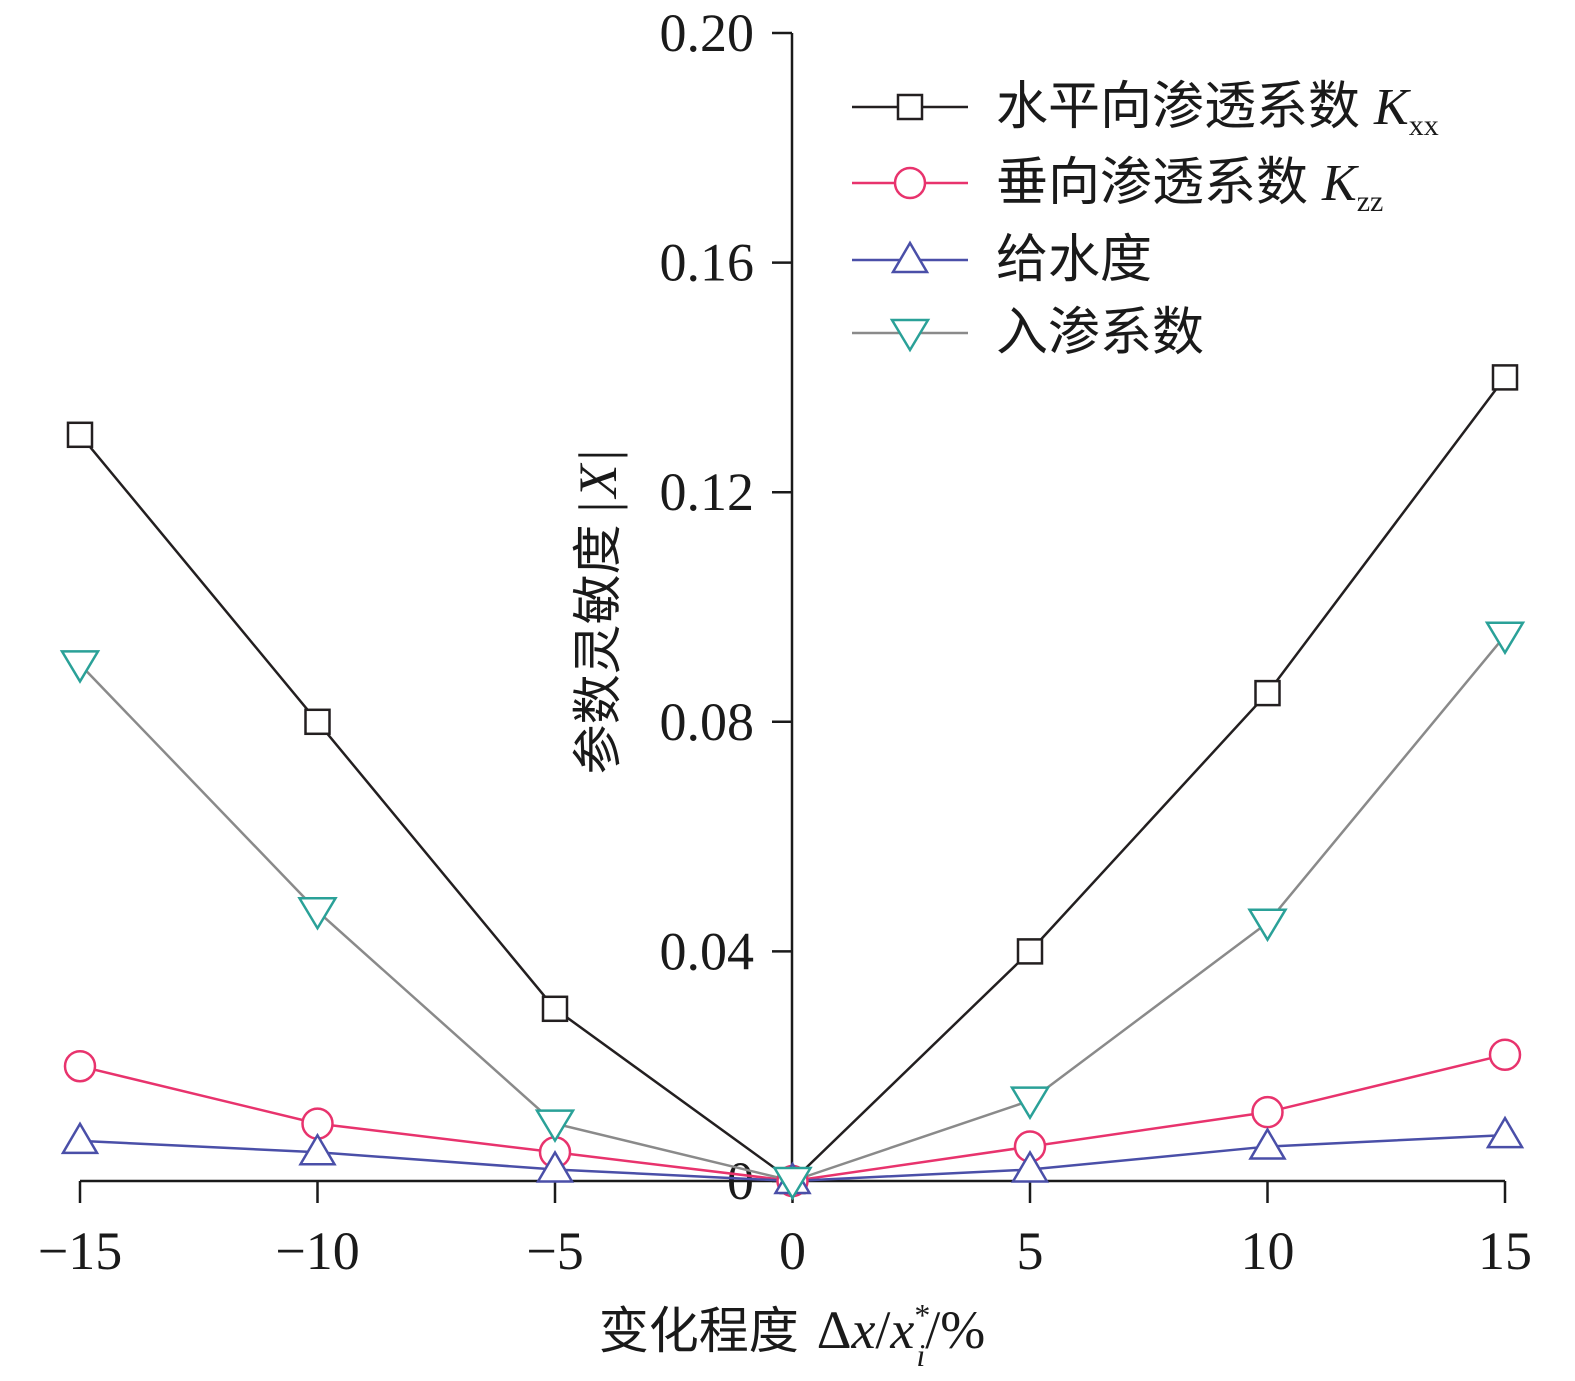  Describe the element at coordinates (922, 1315) in the screenshot. I see `x-axis-title-sup: *` at that location.